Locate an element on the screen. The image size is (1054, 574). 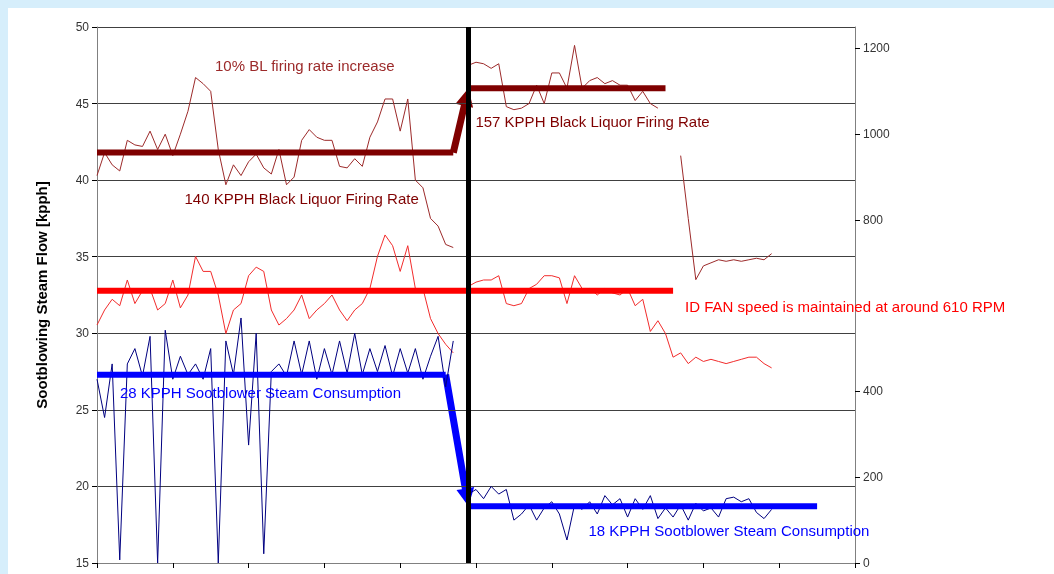
y-tick-label: 15 is located at coordinates (82, 563).